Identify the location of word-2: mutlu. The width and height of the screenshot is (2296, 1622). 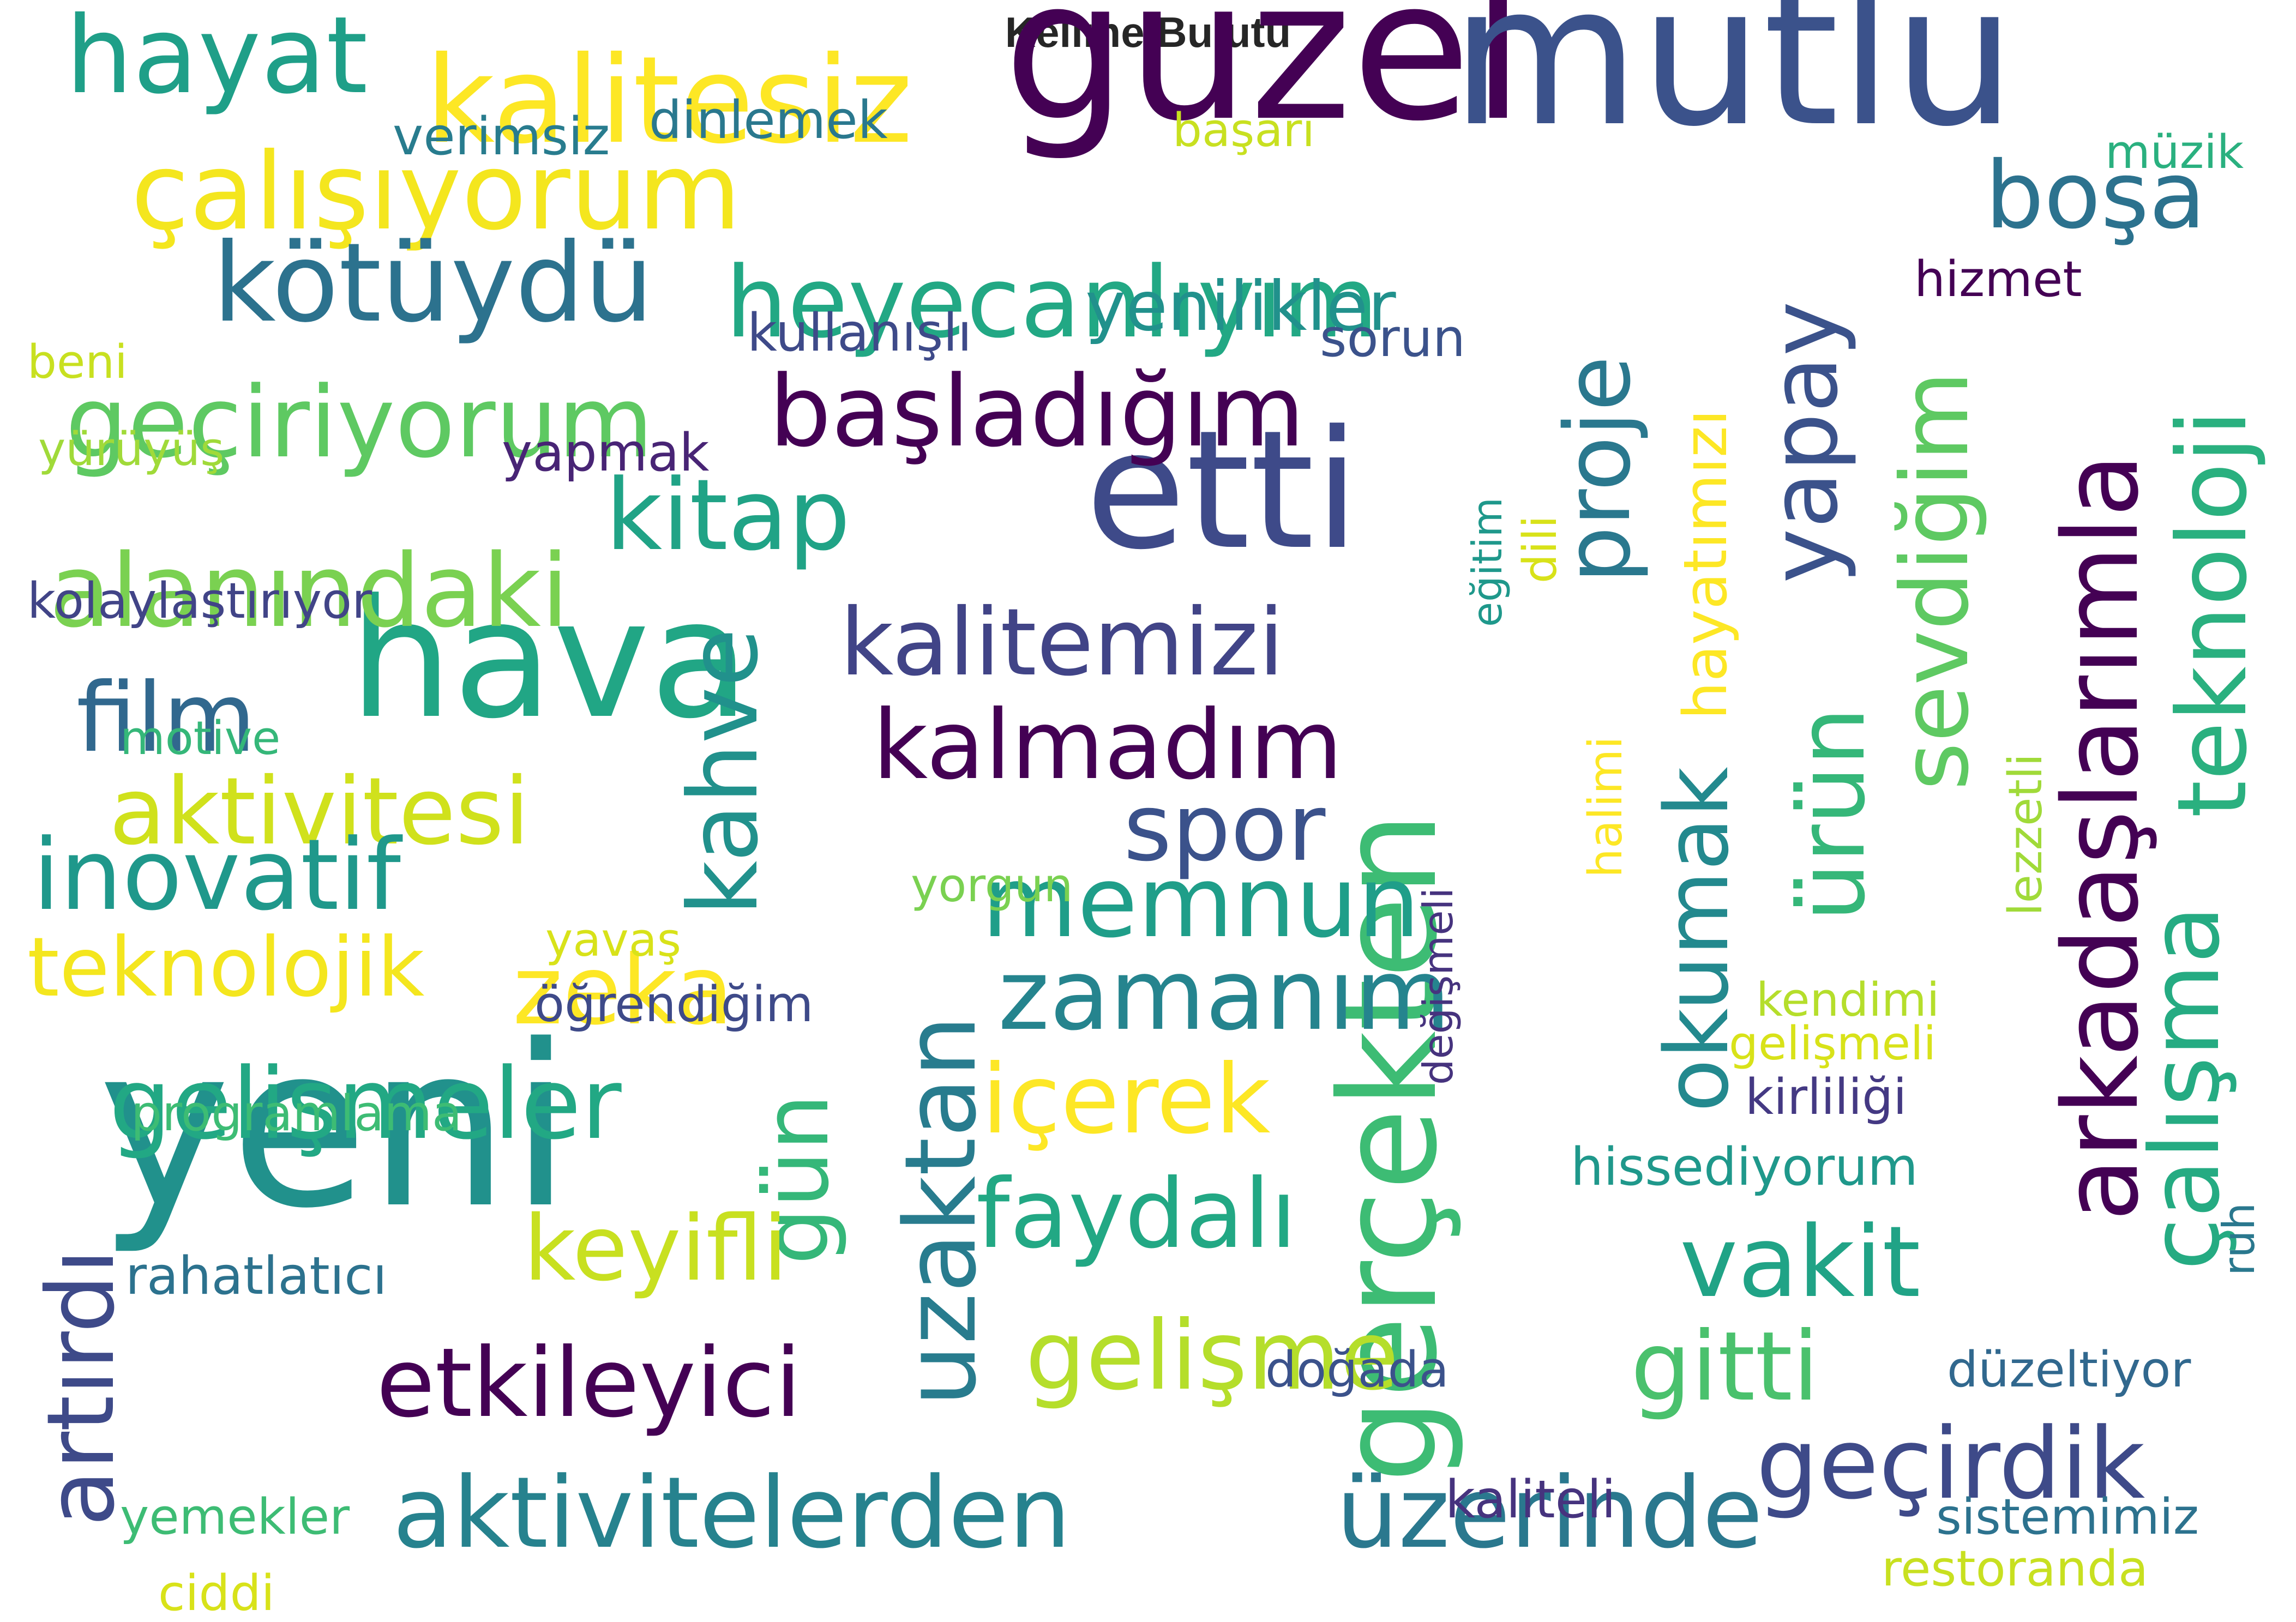
(1733, 85).